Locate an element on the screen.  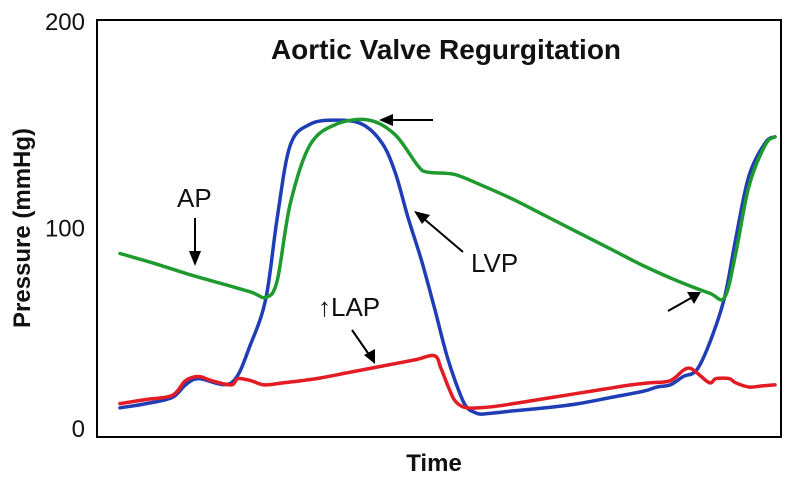
series-line-lap is located at coordinates (447, 381).